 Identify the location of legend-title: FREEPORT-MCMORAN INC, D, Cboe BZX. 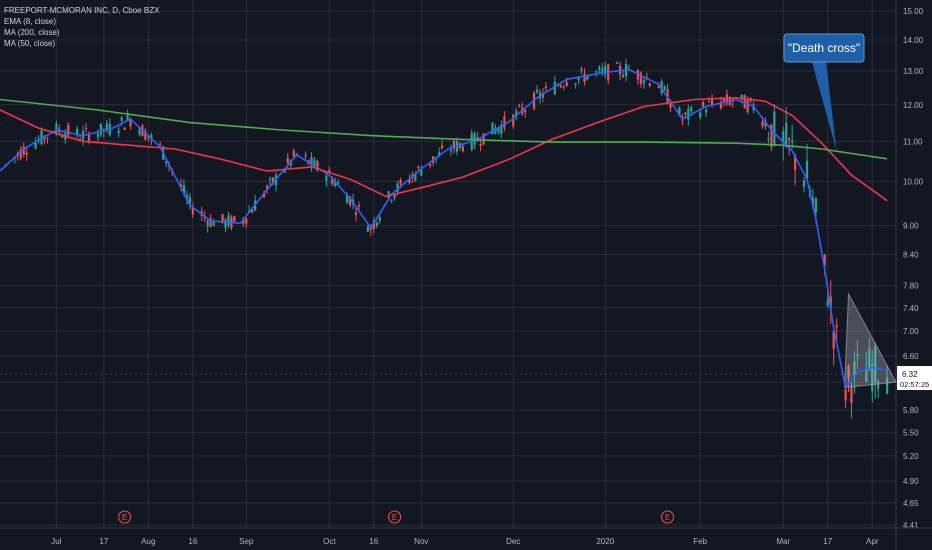
(82, 10).